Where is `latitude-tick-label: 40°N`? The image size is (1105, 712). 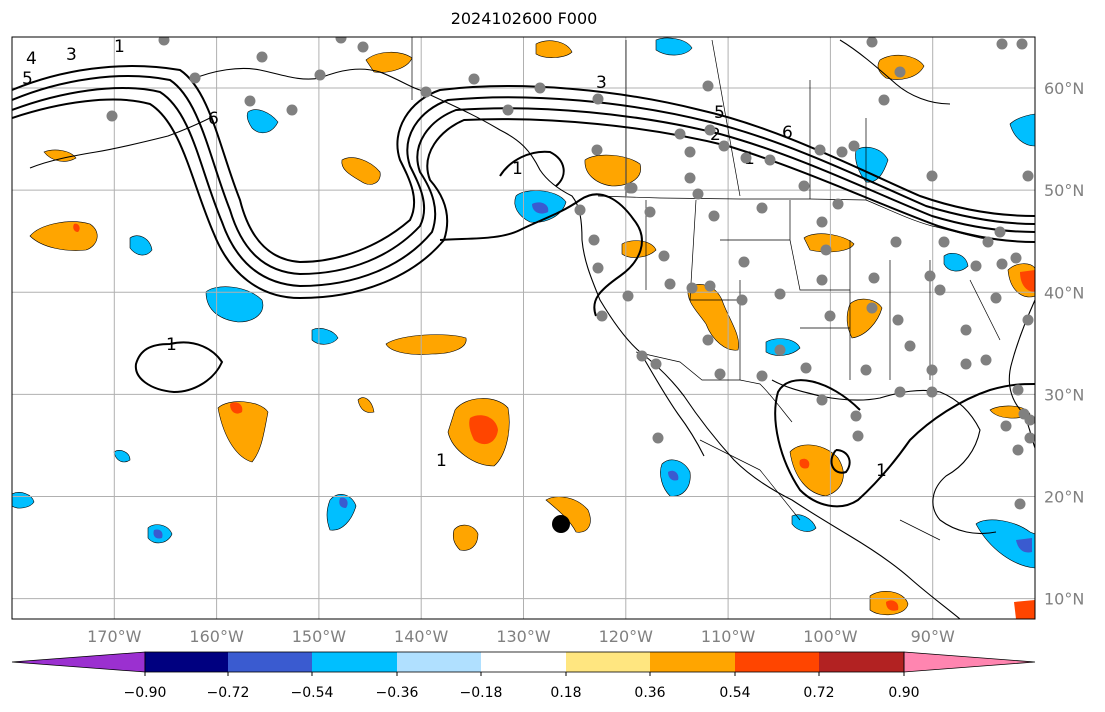
latitude-tick-label: 40°N is located at coordinates (1064, 292).